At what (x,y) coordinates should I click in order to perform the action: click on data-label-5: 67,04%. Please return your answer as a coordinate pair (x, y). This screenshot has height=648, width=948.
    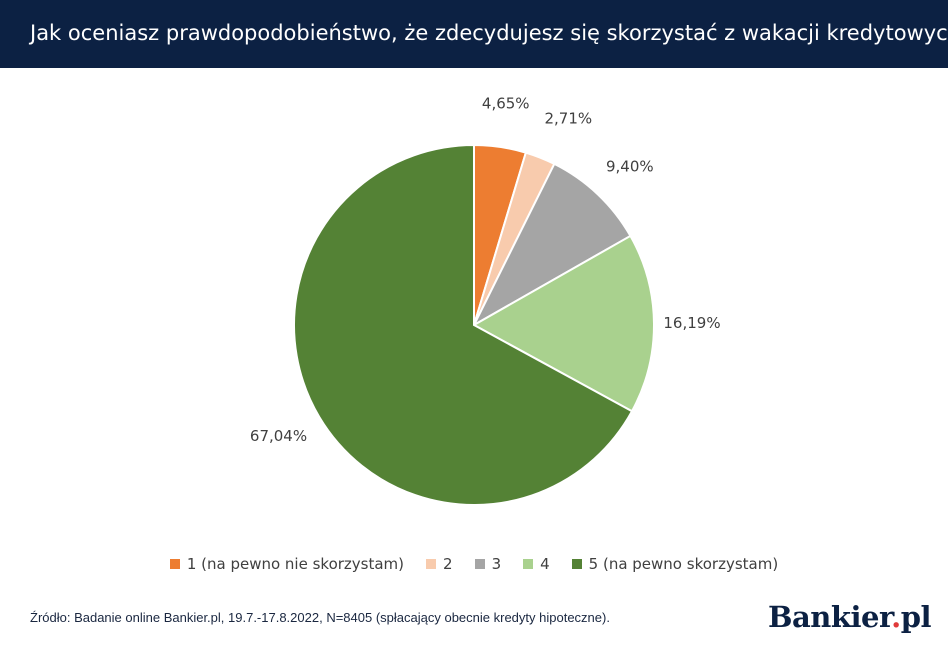
    Looking at the image, I should click on (278, 436).